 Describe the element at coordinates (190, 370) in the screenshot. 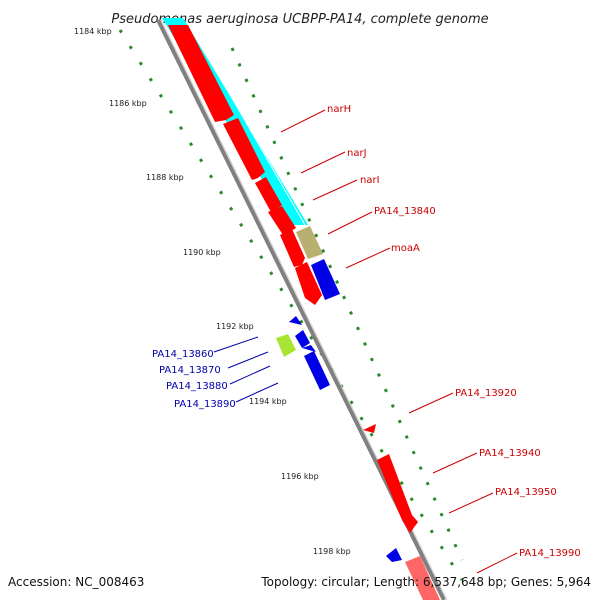

I see `gene-label-PA14_13870: PA14_13870` at that location.